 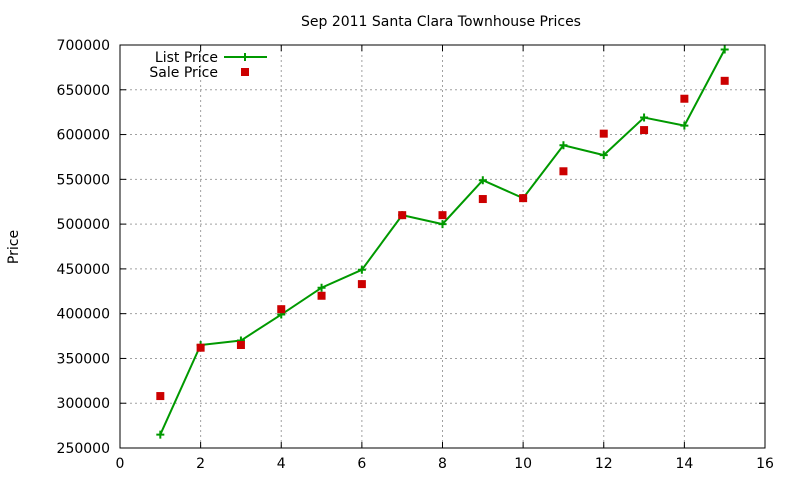 What do you see at coordinates (200, 464) in the screenshot?
I see `x-tick-label: 2` at bounding box center [200, 464].